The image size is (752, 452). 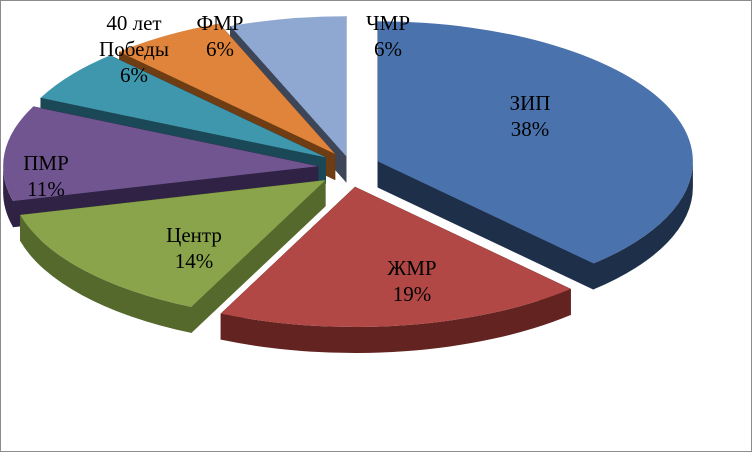 I want to click on slice-rim-центр-0, so click(x=106, y=274).